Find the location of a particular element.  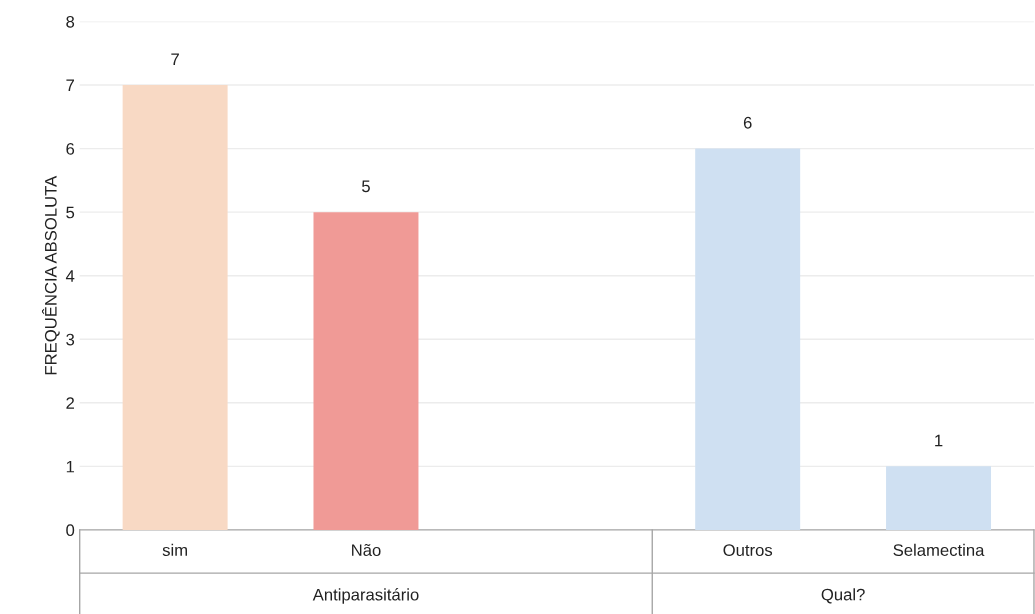

x-tick-label: sim is located at coordinates (174, 550).